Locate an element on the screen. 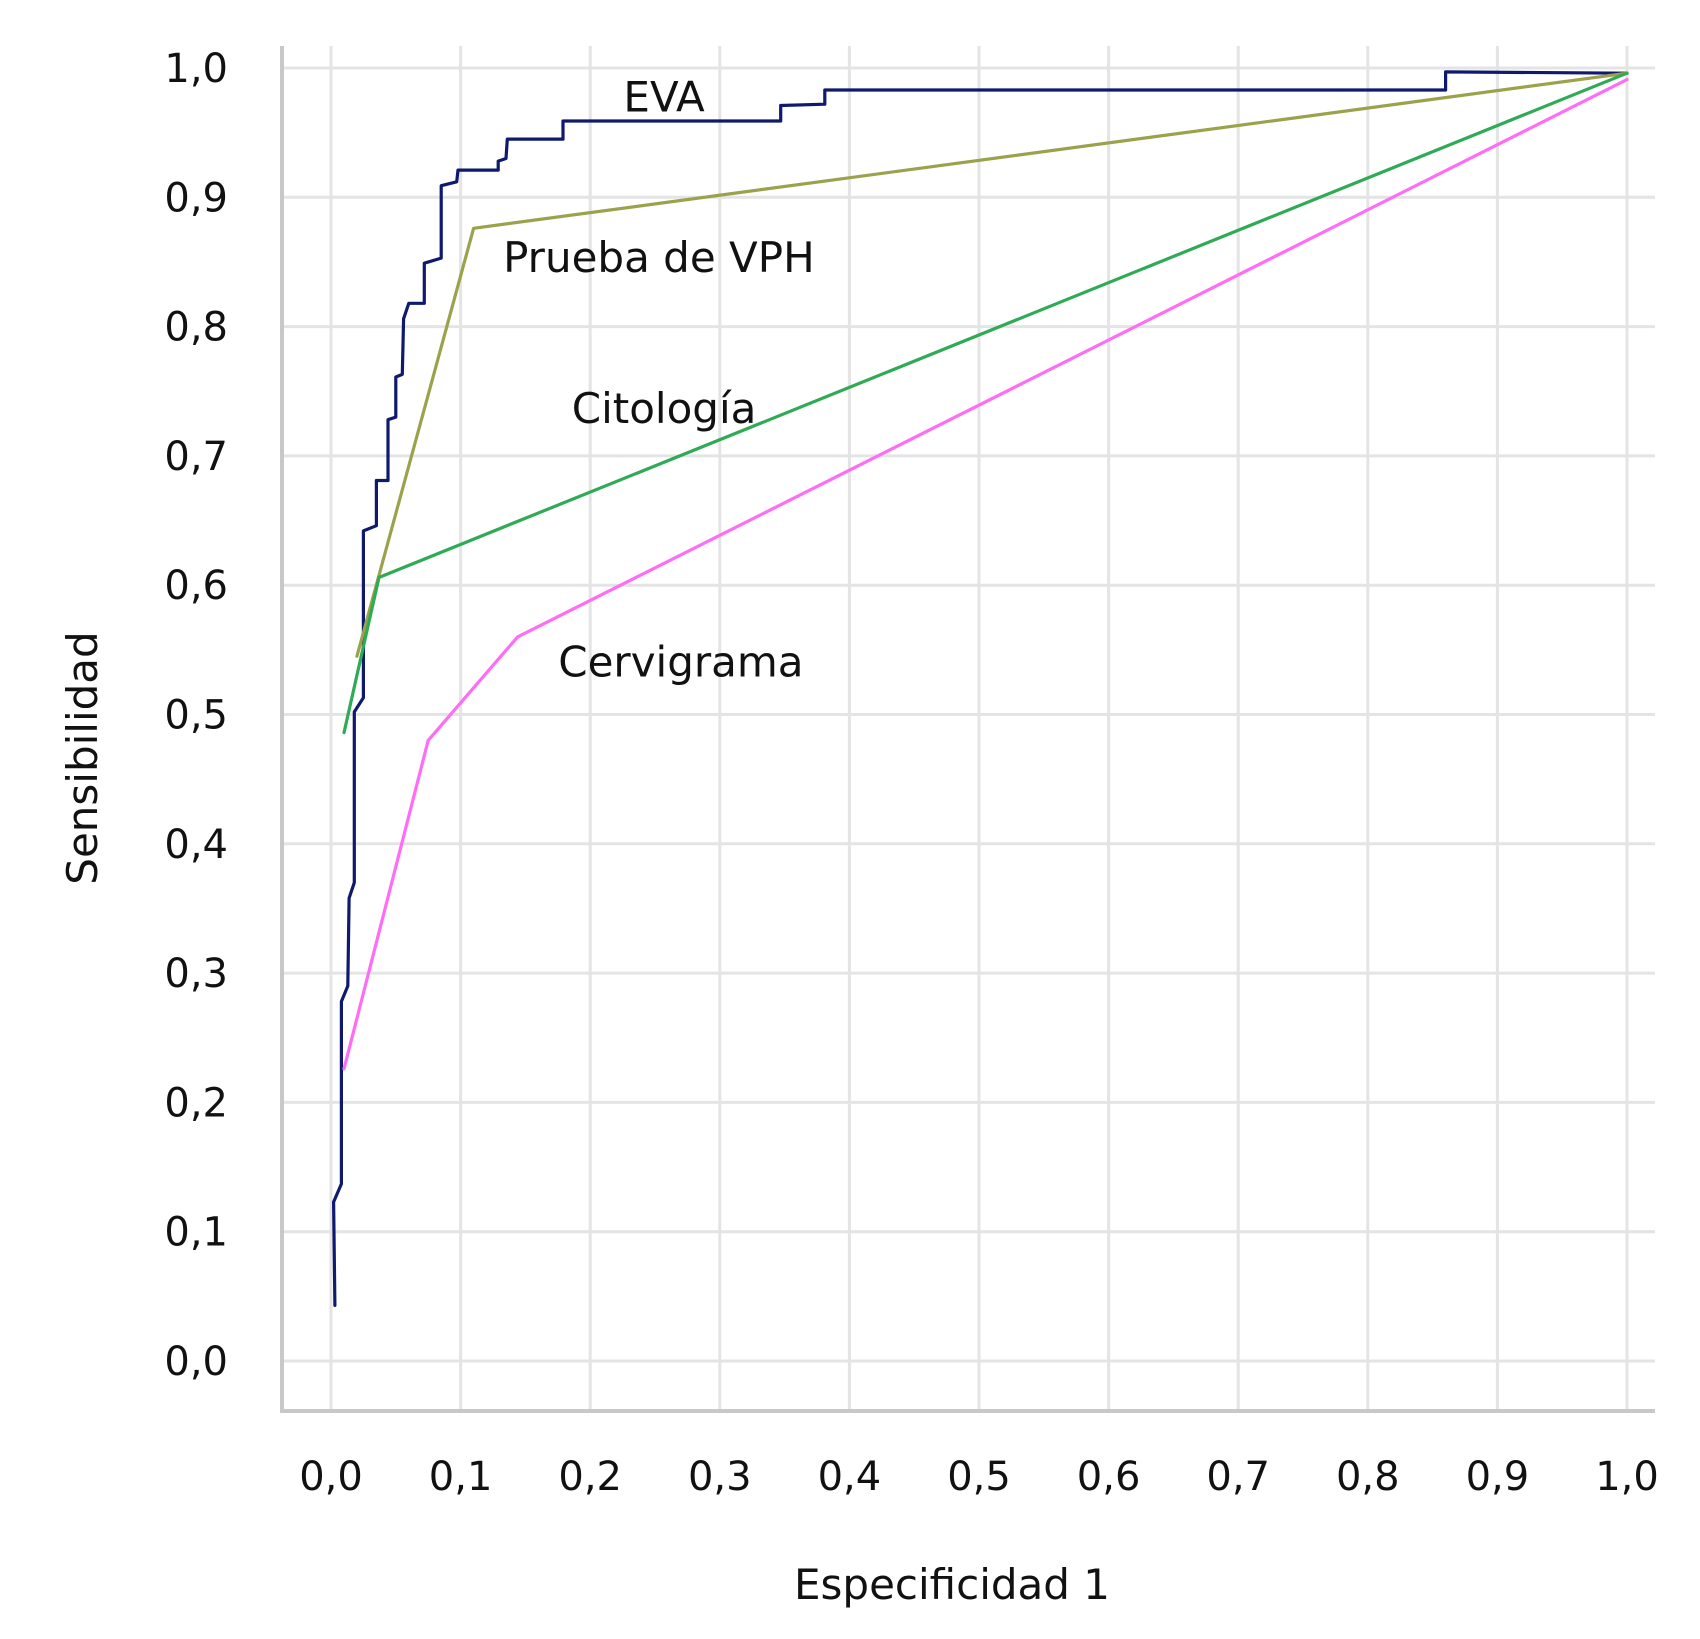 This screenshot has height=1639, width=1700. x-tick-label: 0,0 is located at coordinates (331, 1477).